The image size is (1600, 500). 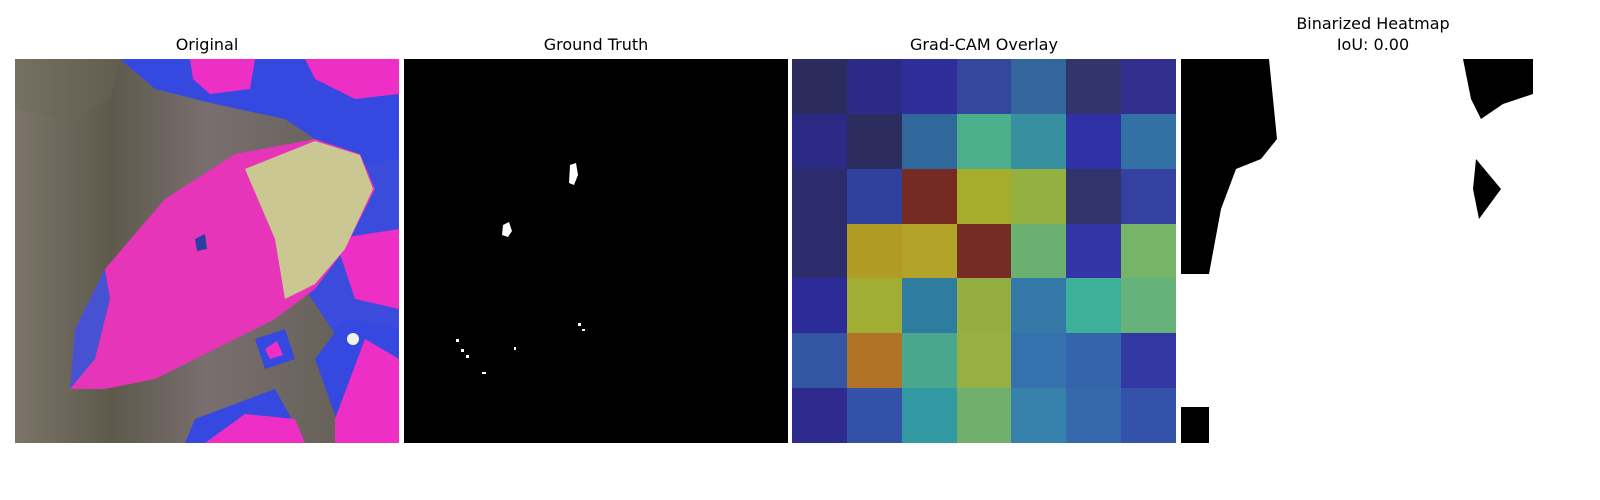 What do you see at coordinates (984, 44) in the screenshot?
I see `gradcam-title: Grad-CAM Overlay` at bounding box center [984, 44].